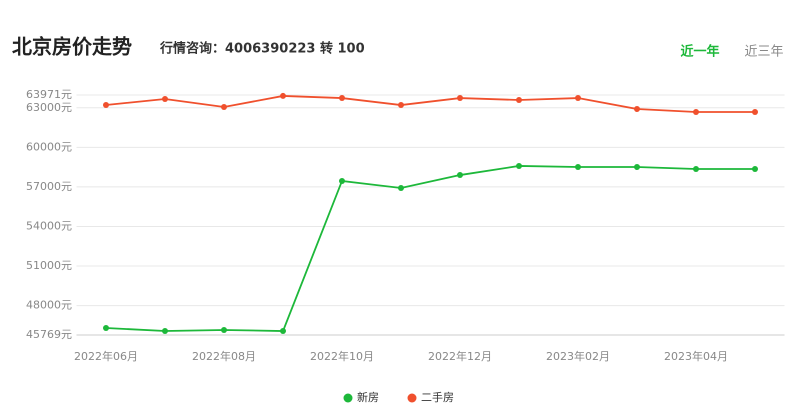  I want to click on y-tick-label: 63971元, so click(49, 94).